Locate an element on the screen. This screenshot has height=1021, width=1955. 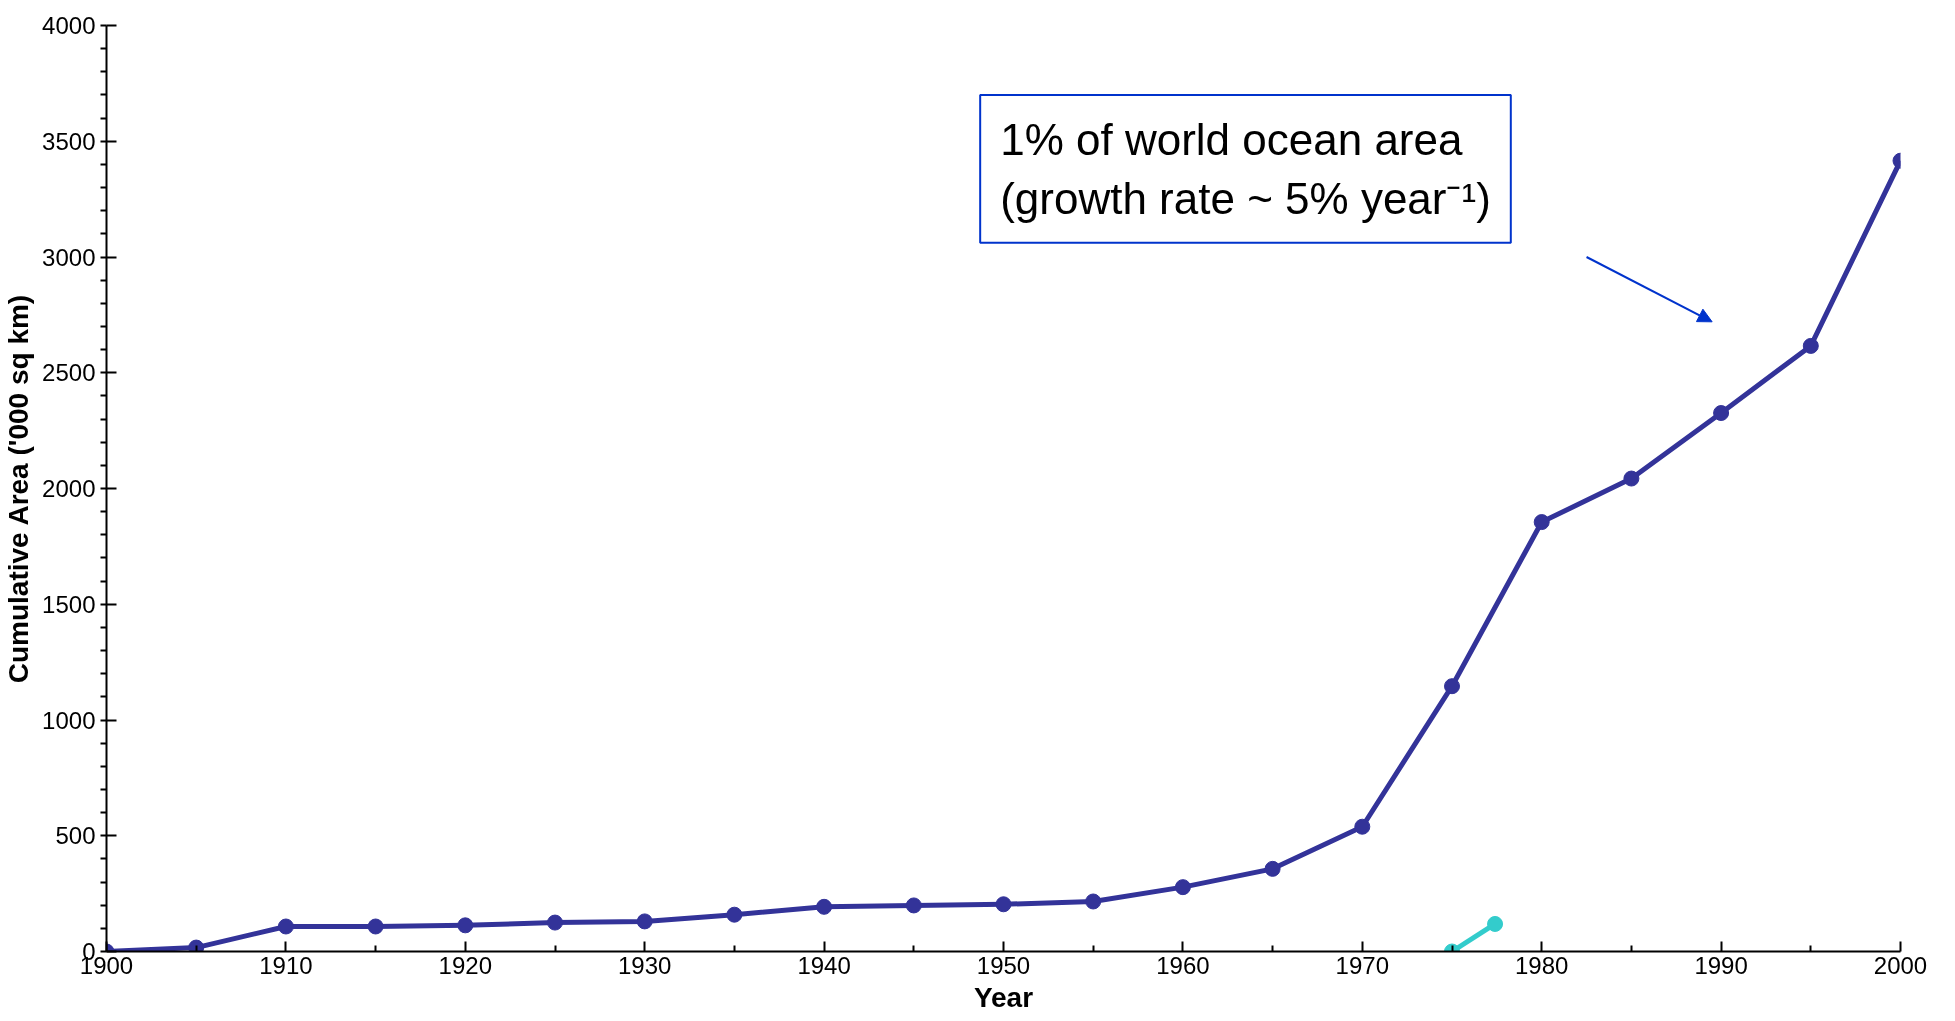
x-axis-title: Year is located at coordinates (1003, 997).